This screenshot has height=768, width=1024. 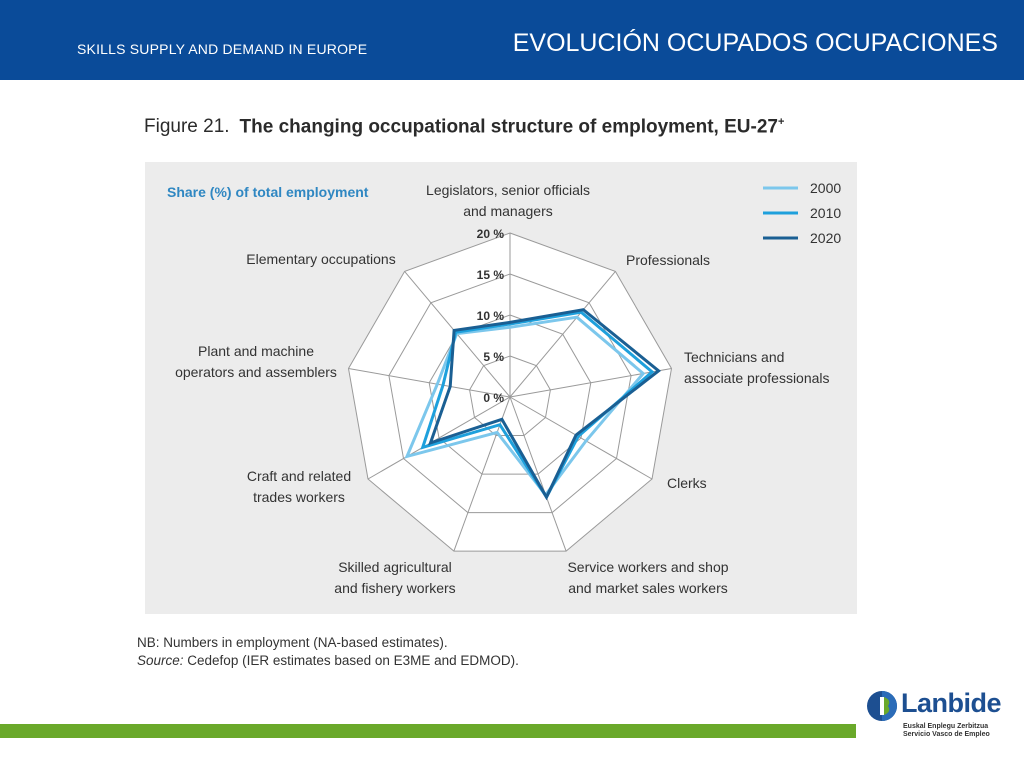 What do you see at coordinates (825, 188) in the screenshot?
I see `legend-label-2000: 2000` at bounding box center [825, 188].